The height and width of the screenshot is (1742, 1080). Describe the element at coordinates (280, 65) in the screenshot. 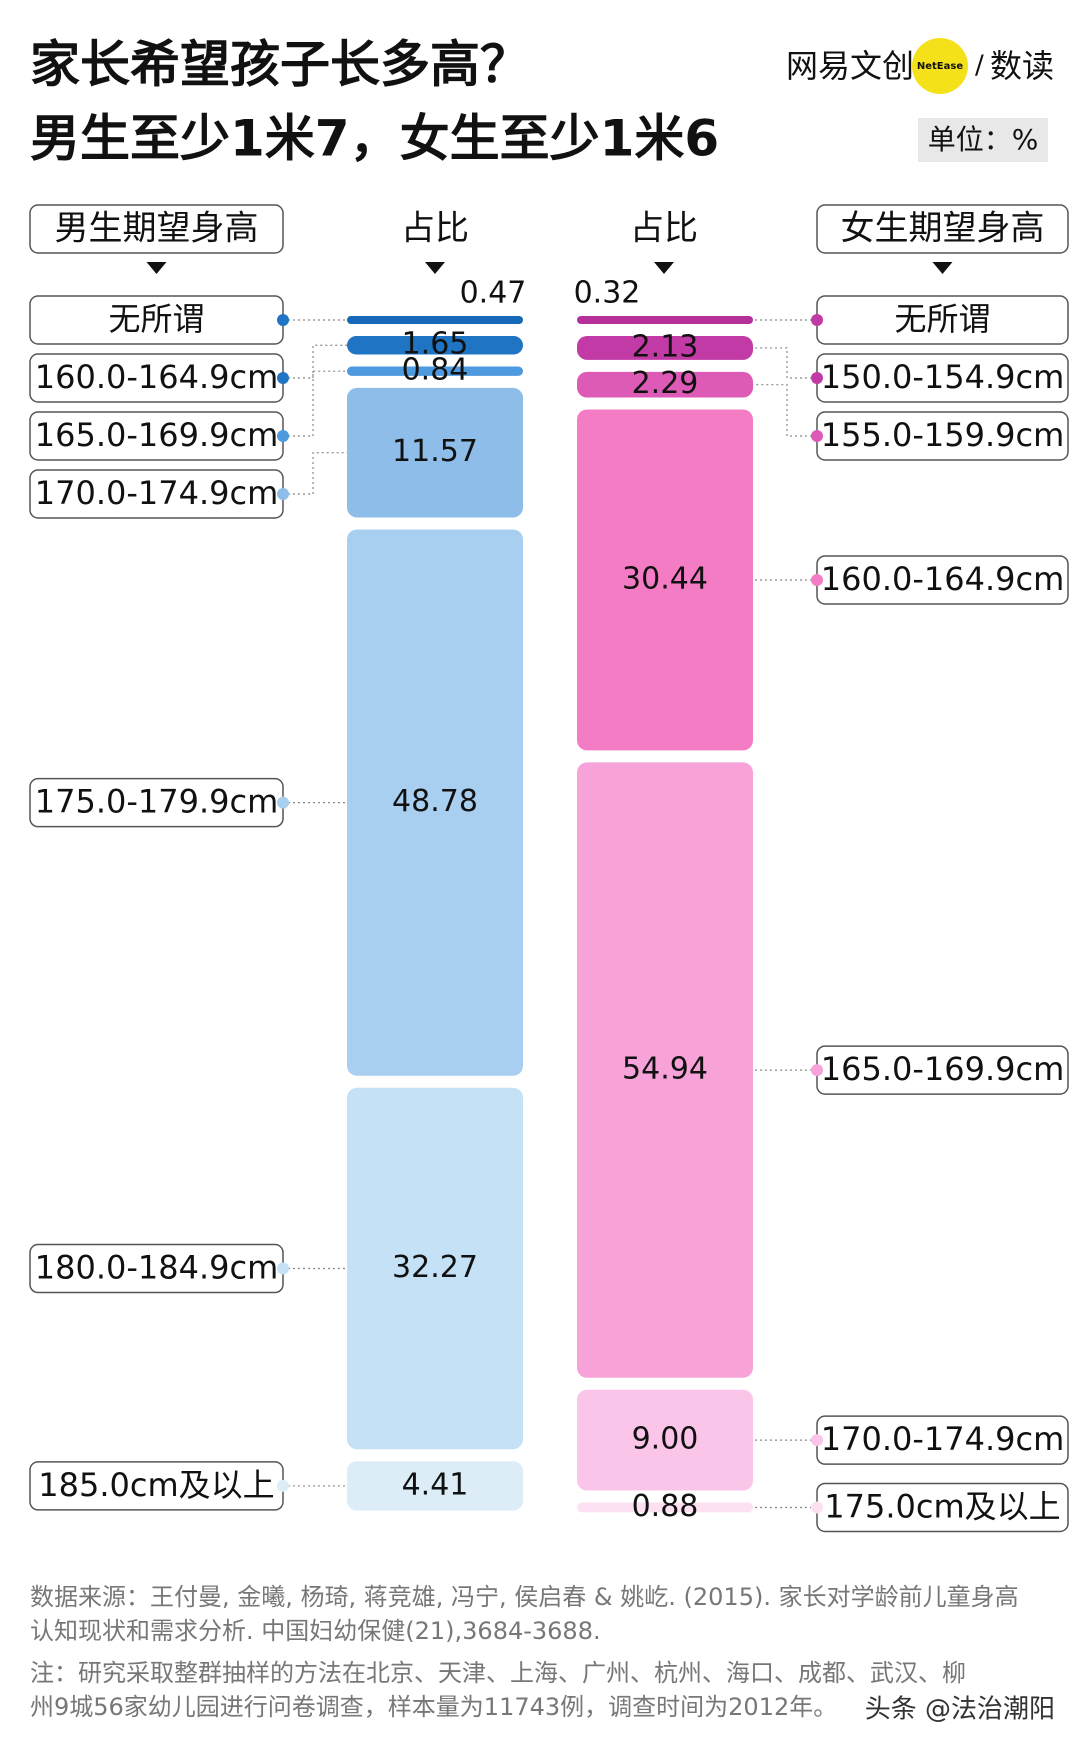

I see `chart-title: 家长希望孩子长多高？` at that location.